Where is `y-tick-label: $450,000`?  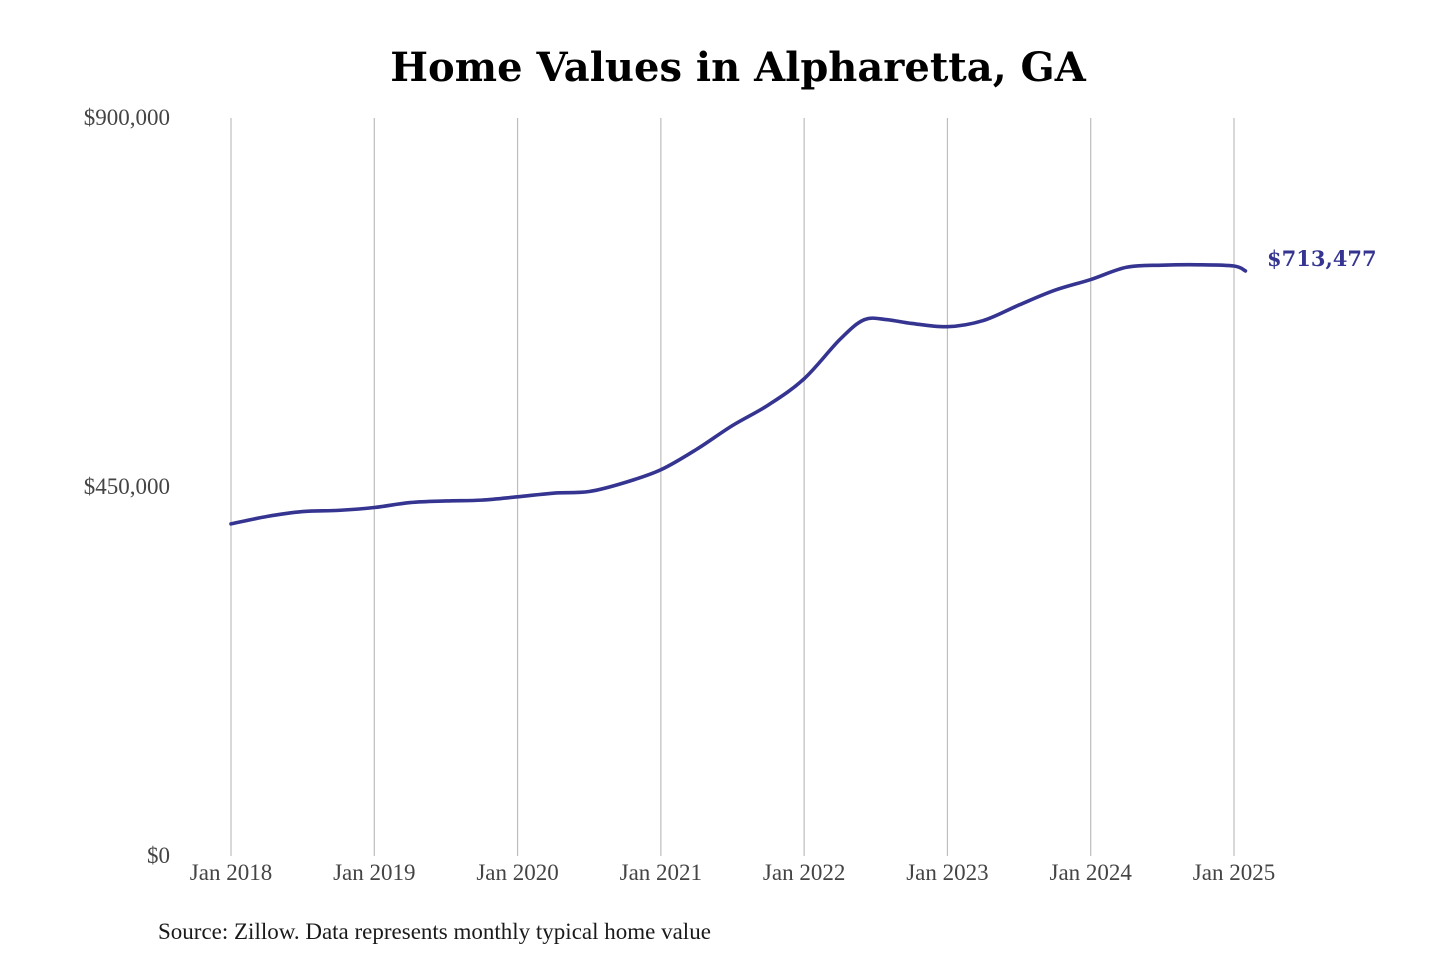
y-tick-label: $450,000 is located at coordinates (127, 486).